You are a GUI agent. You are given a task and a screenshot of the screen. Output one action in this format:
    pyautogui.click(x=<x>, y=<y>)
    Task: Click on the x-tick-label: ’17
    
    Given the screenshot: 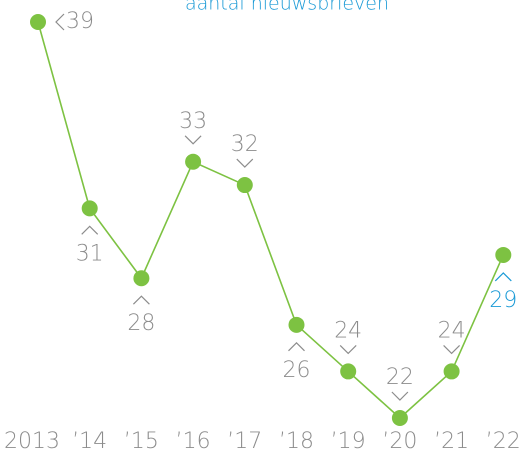 What is the action you would take?
    pyautogui.click(x=244, y=441)
    